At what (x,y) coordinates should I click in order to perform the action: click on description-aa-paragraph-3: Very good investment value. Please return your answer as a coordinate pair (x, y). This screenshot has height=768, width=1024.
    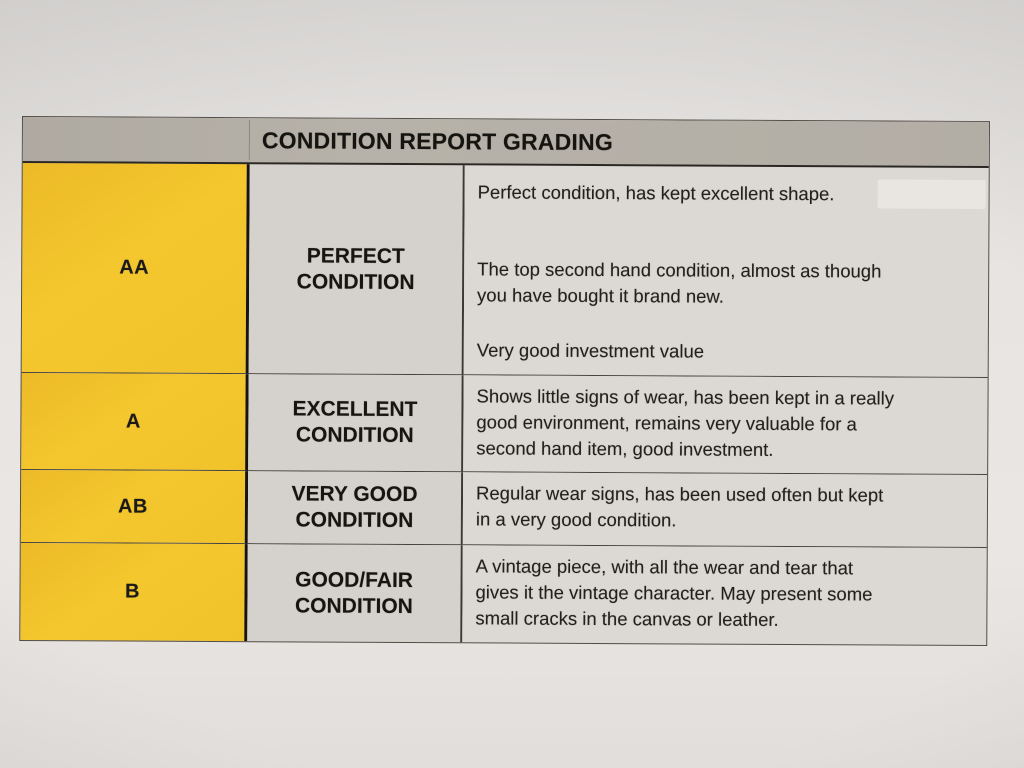
    Looking at the image, I should click on (590, 350).